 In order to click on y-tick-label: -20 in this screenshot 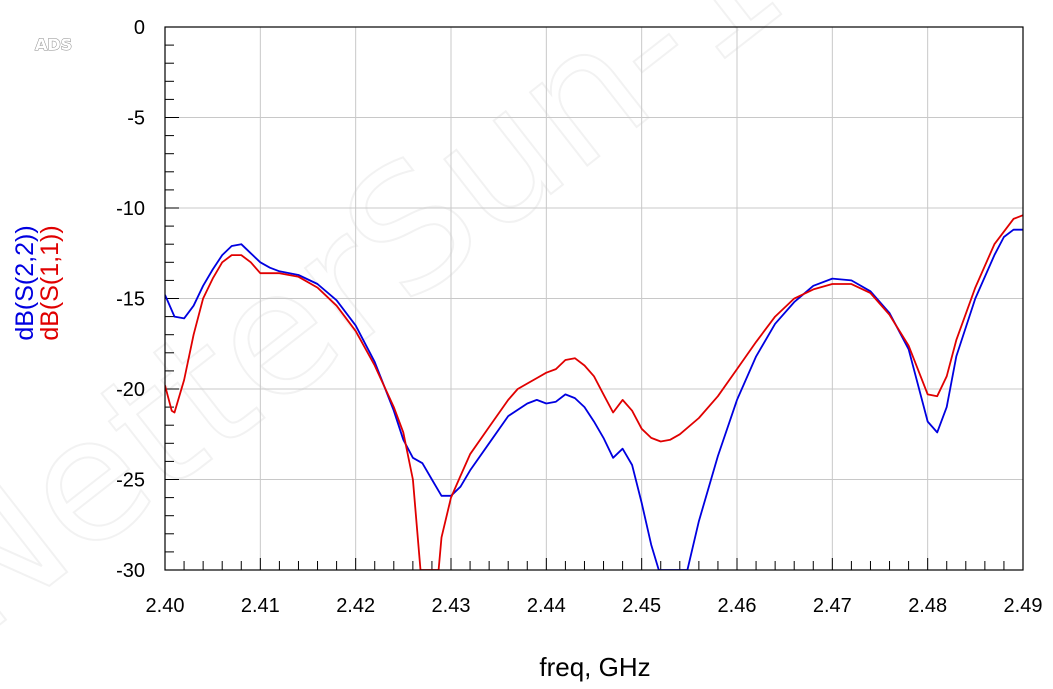, I will do `click(130, 390)`.